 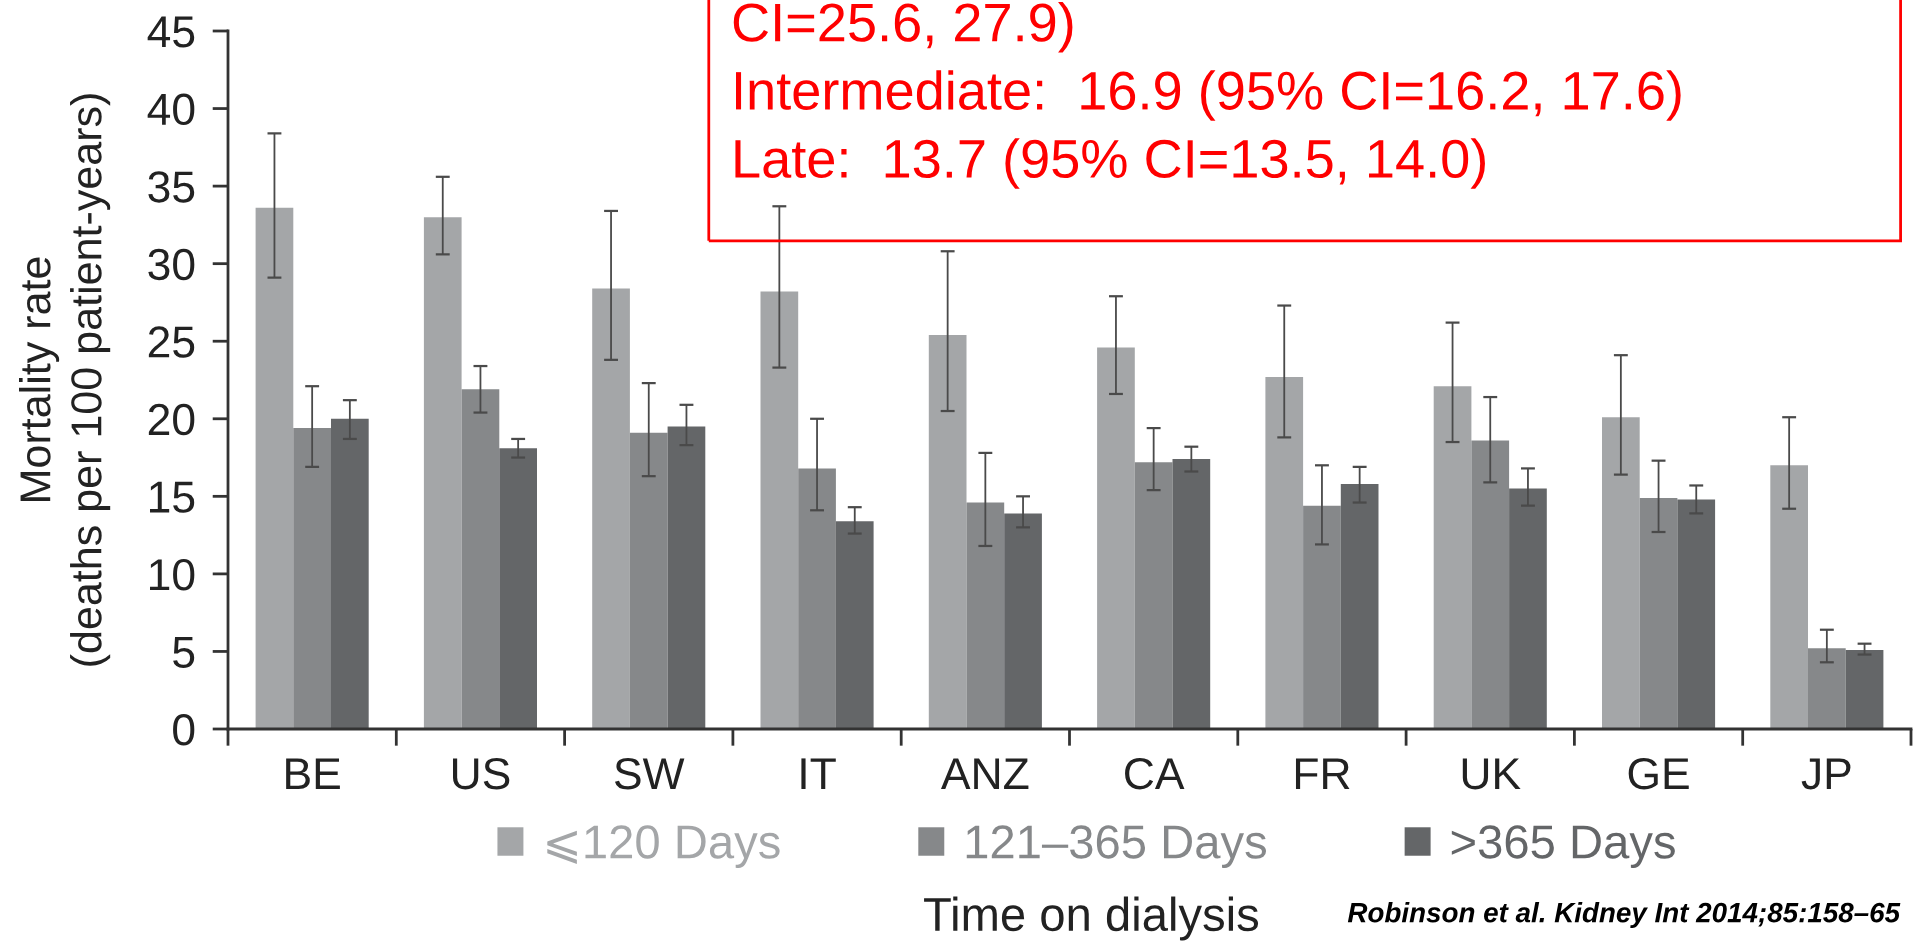 What do you see at coordinates (171, 187) in the screenshot?
I see `y-tick-label: 35` at bounding box center [171, 187].